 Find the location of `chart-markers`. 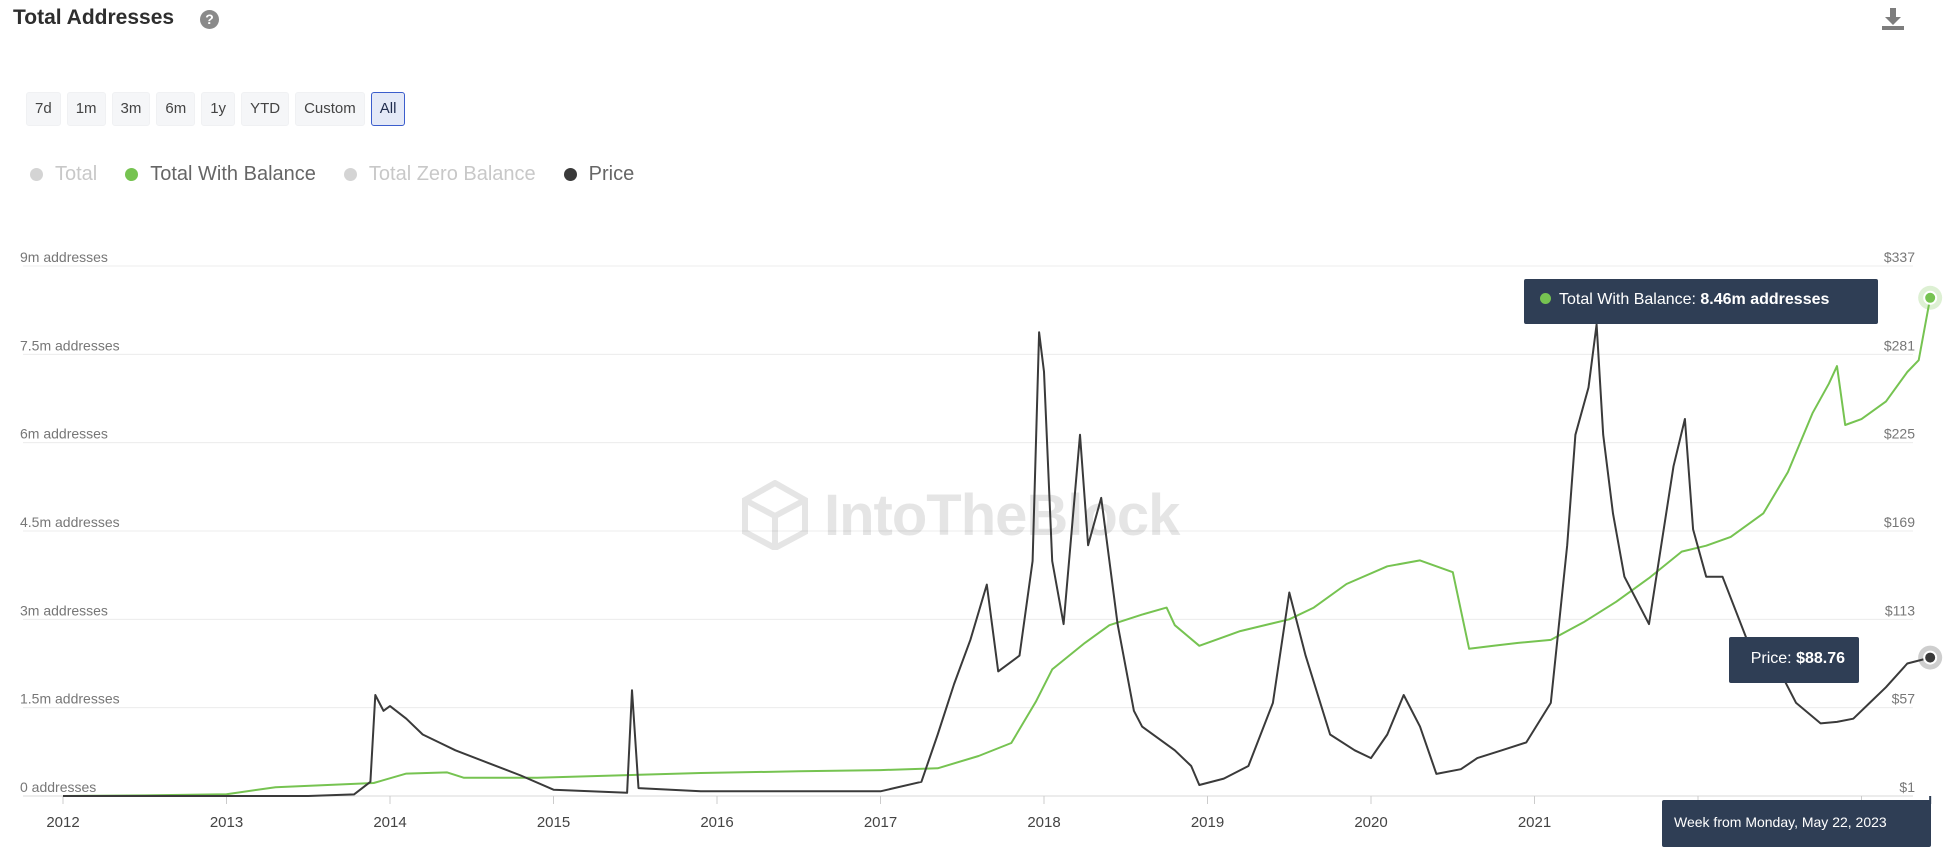

chart-markers is located at coordinates (1930, 544).